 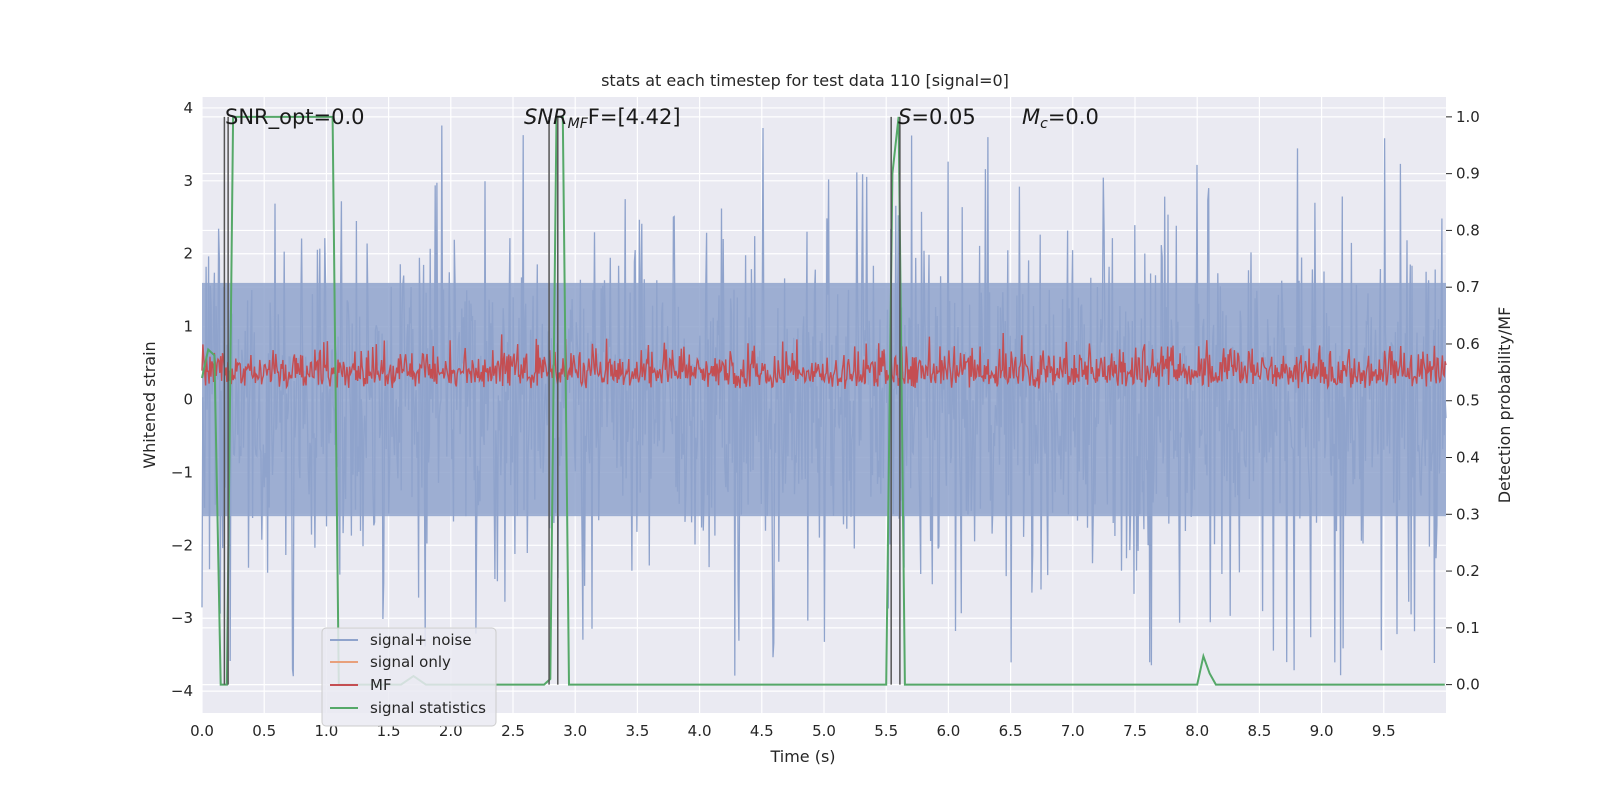 What do you see at coordinates (1468, 401) in the screenshot?
I see `y-right-tick-label: 0.5` at bounding box center [1468, 401].